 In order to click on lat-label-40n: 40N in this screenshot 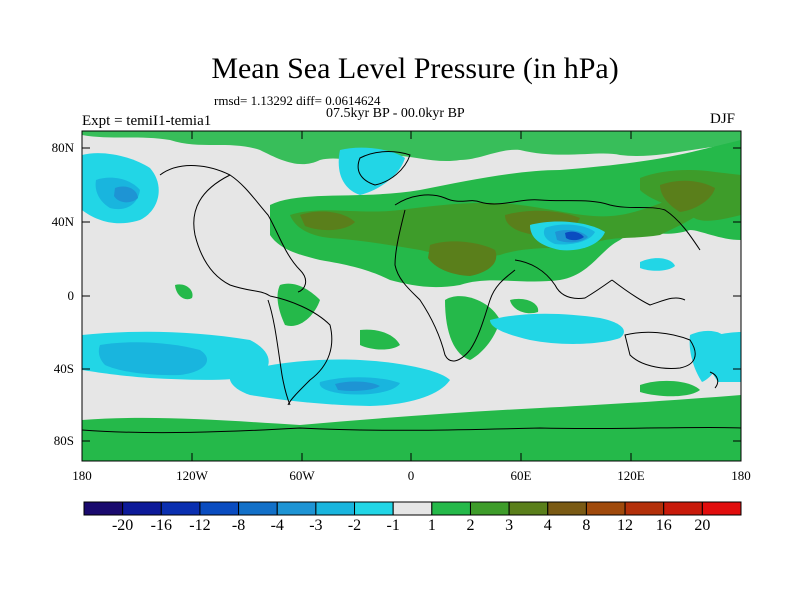, I will do `click(62, 221)`.